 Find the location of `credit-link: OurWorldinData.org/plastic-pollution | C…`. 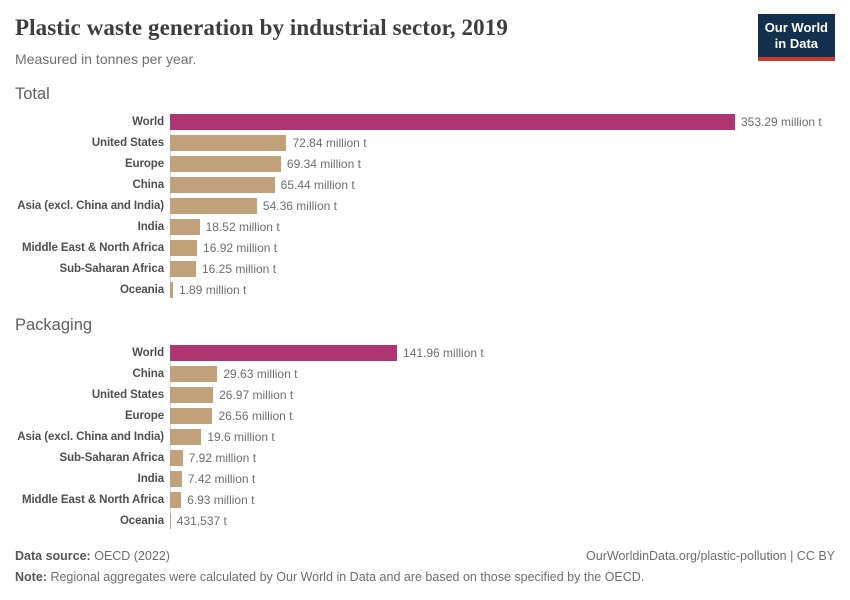

credit-link: OurWorldinData.org/plastic-pollution | C… is located at coordinates (710, 555).